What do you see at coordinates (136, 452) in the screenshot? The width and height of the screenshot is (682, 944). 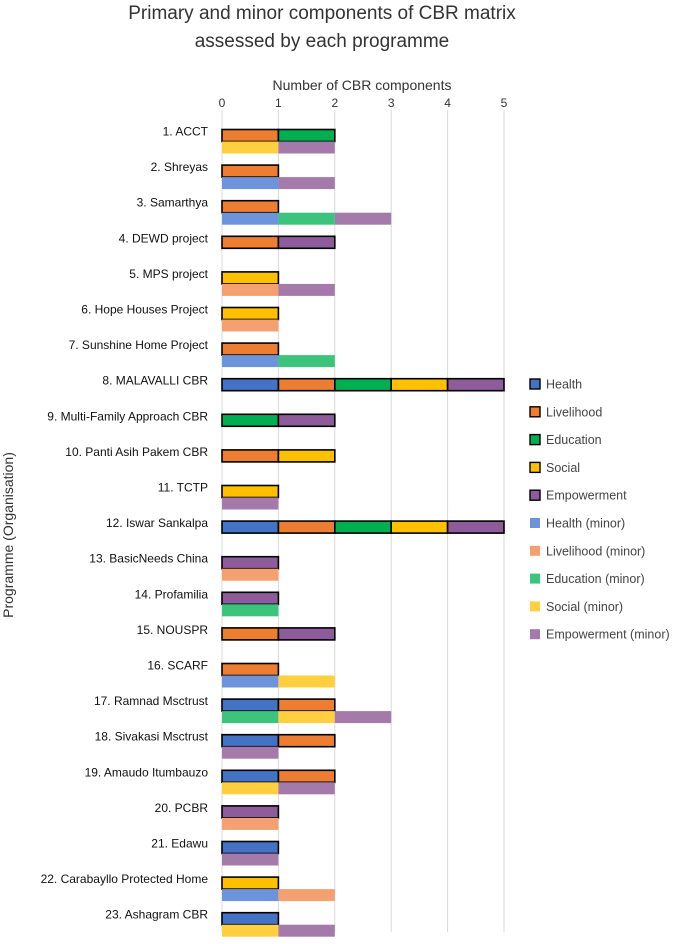 I see `category-label: 10. Panti Asih Pakem CBR` at bounding box center [136, 452].